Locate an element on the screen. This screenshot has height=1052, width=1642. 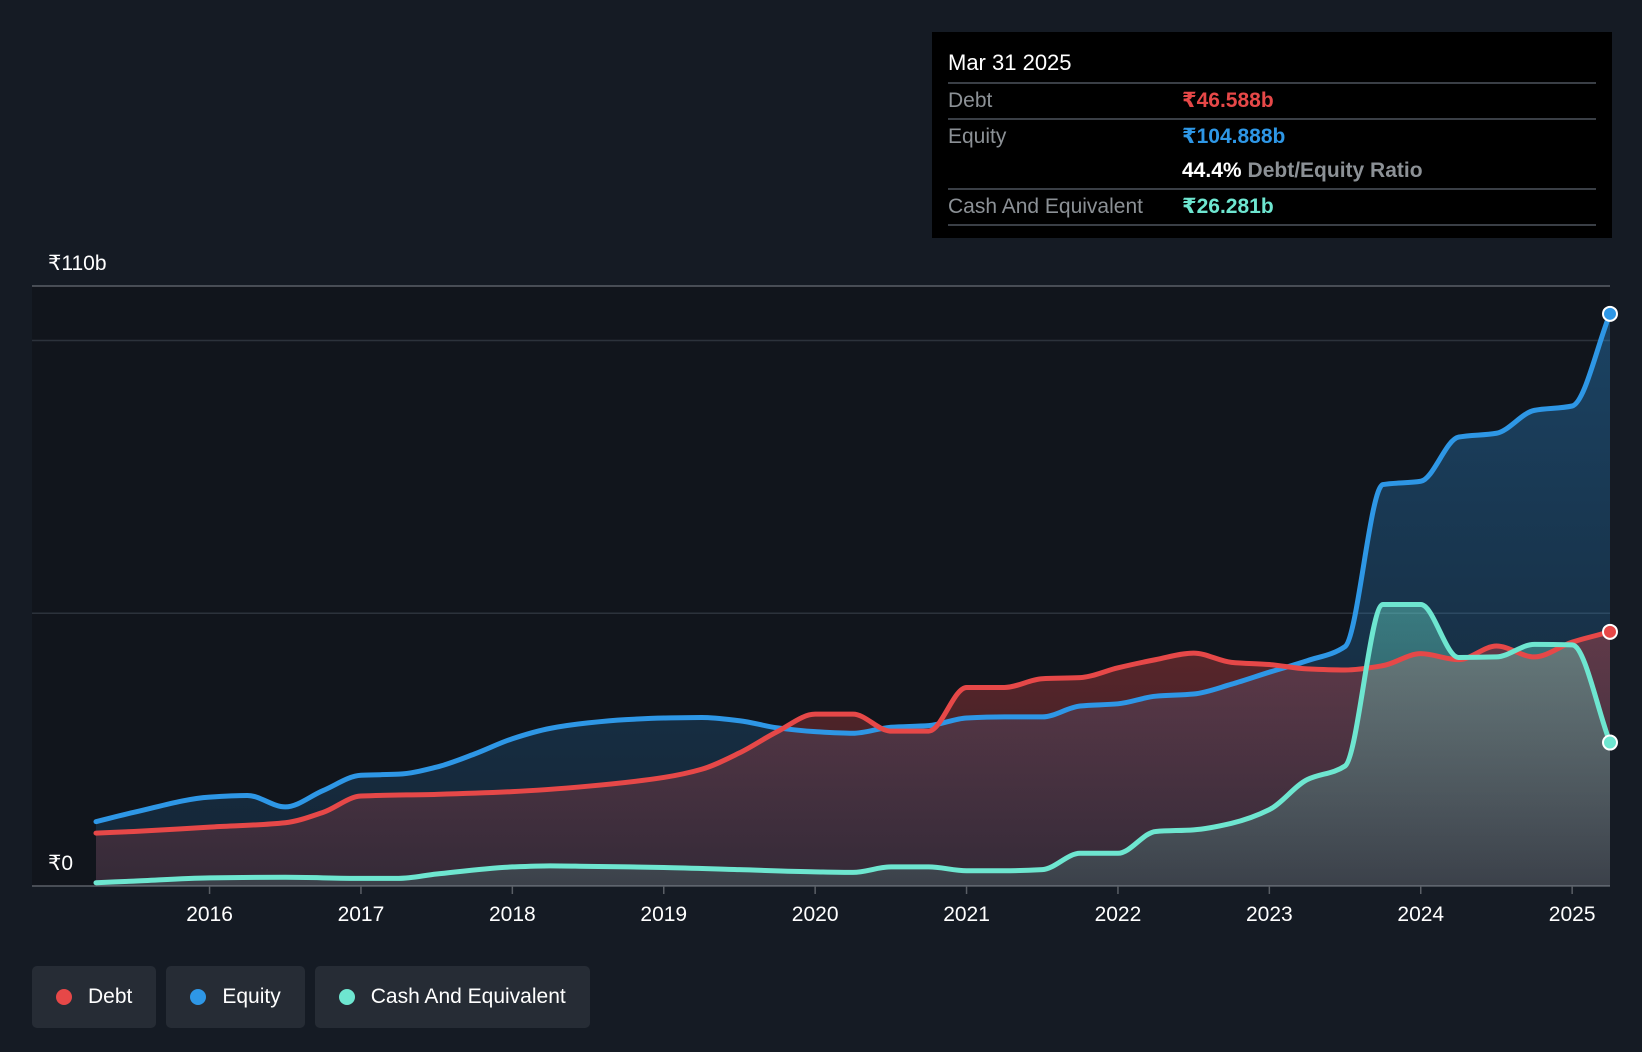
tooltip-ratio-spacer is located at coordinates (1065, 171).